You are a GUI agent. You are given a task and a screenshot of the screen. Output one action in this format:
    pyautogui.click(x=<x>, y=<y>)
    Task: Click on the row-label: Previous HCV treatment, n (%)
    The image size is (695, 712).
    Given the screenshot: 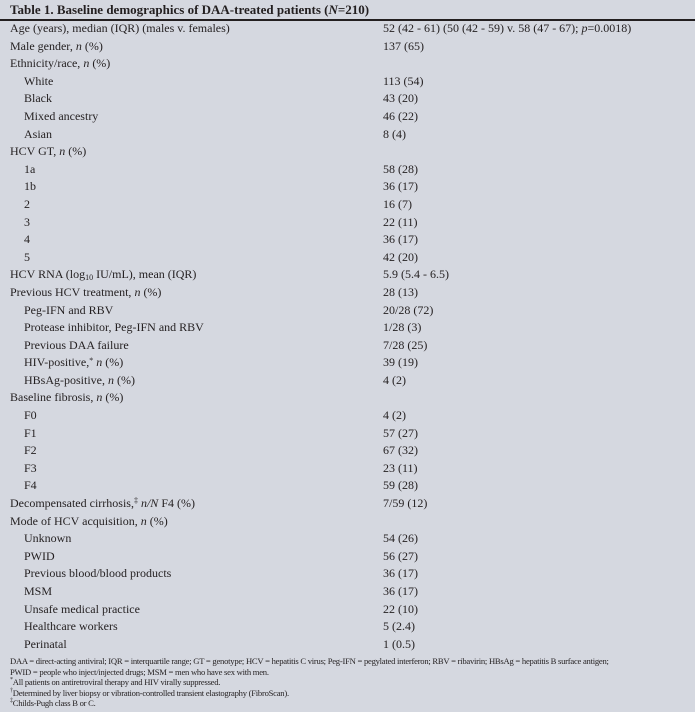 What is the action you would take?
    pyautogui.click(x=85, y=293)
    